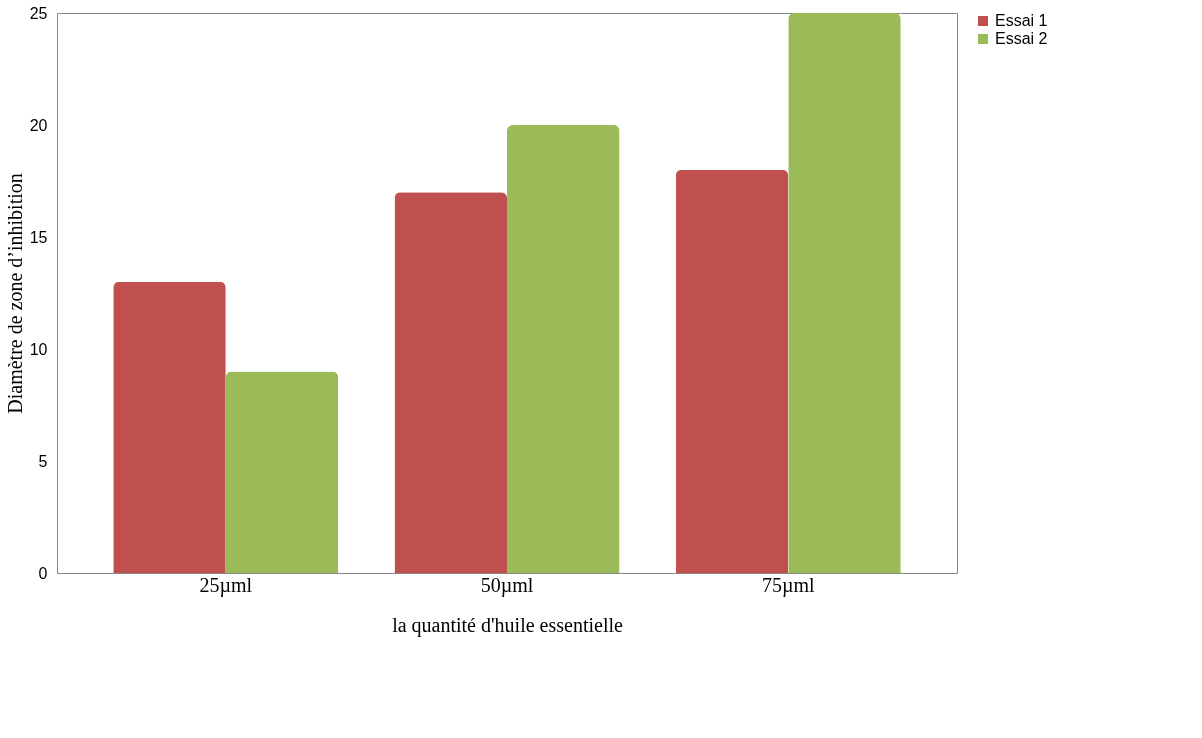  I want to click on y-axis-title: Diamètre de zone d’inhibition, so click(14, 293).